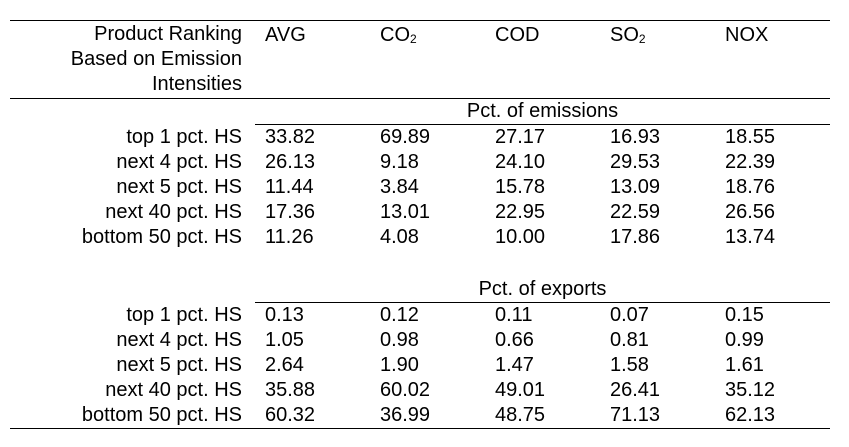 The height and width of the screenshot is (447, 849). I want to click on table-cell: 49.01, so click(520, 390).